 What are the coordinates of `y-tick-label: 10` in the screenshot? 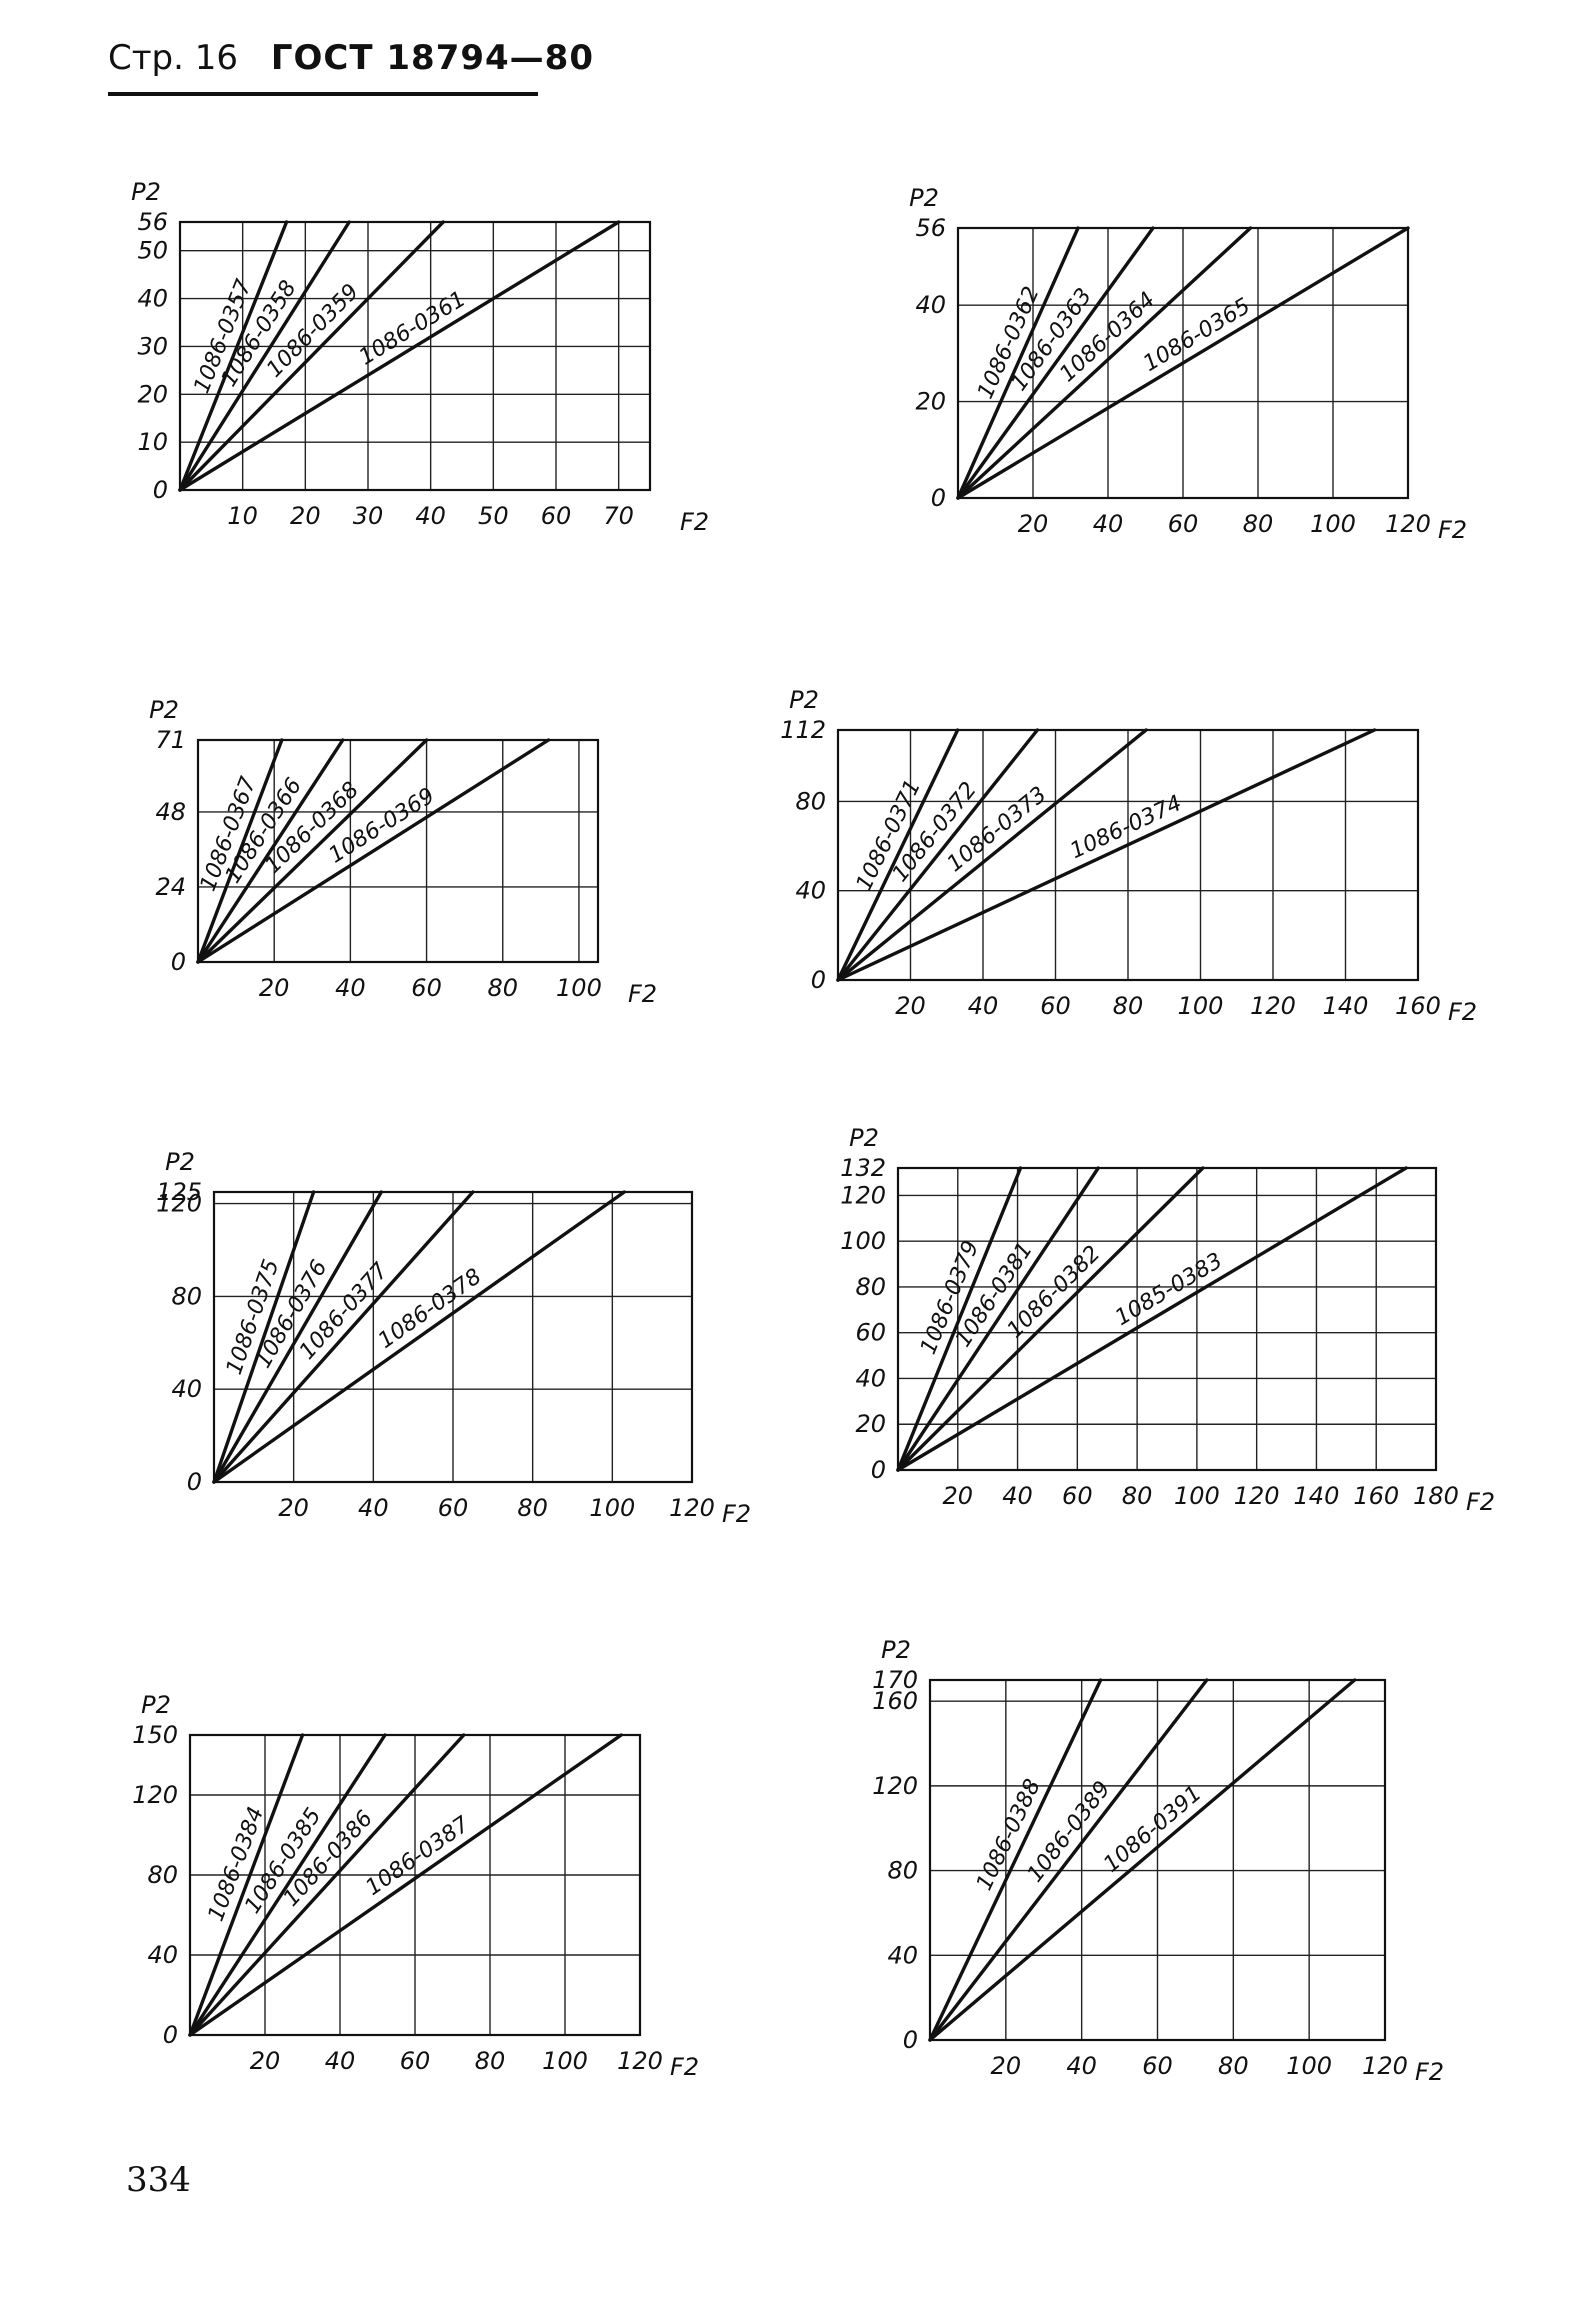 It's located at (152, 442).